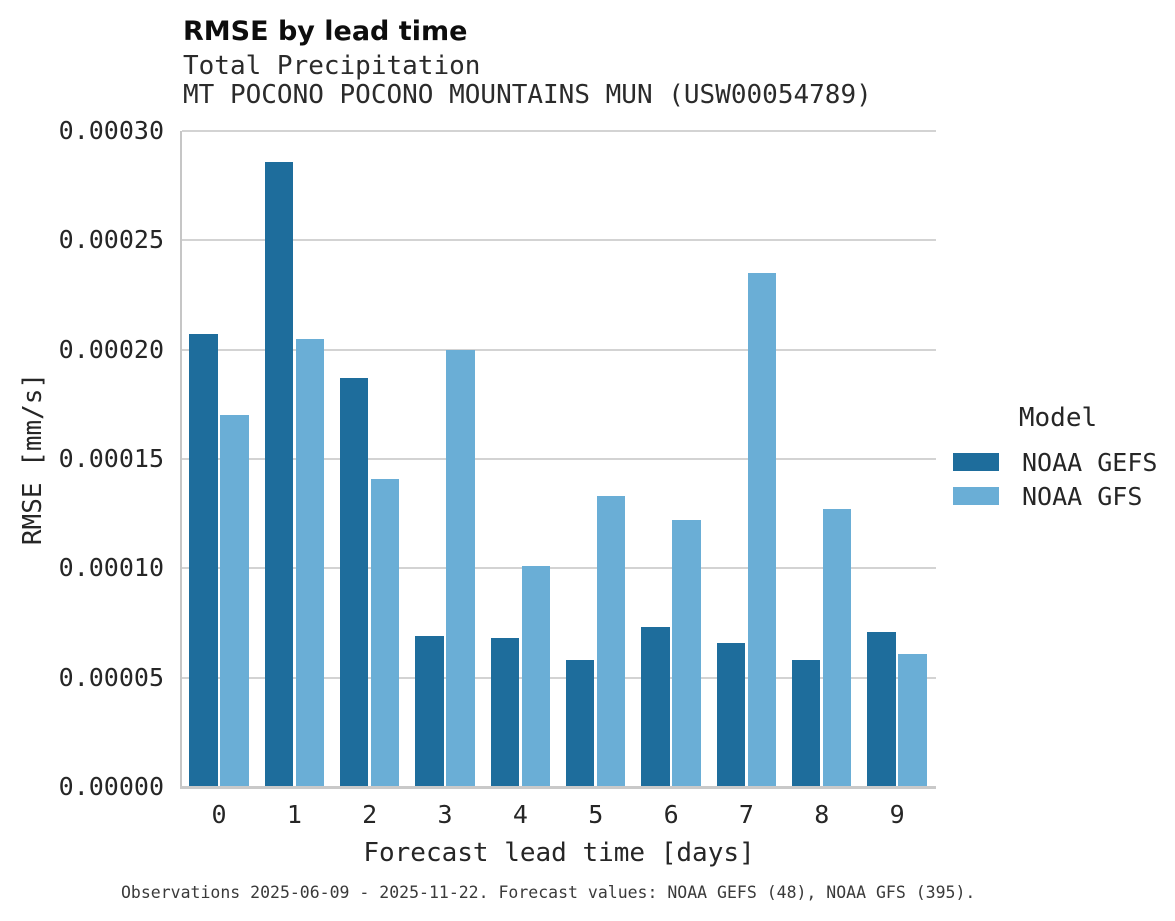 The height and width of the screenshot is (921, 1175). What do you see at coordinates (897, 814) in the screenshot?
I see `x-tick-label: 9` at bounding box center [897, 814].